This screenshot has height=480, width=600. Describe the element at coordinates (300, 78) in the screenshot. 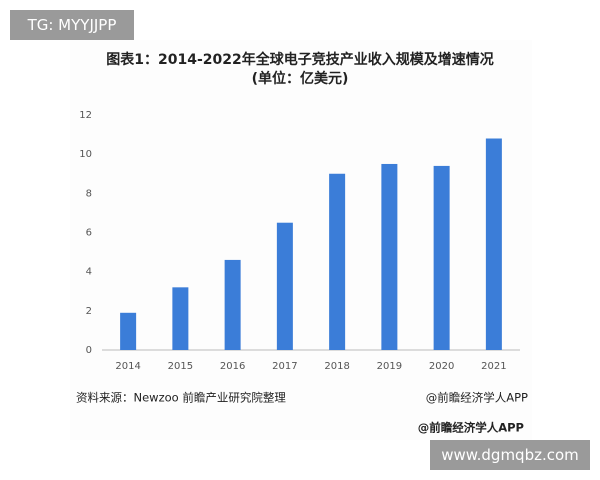

I see `chart-subtitle: (单位：亿美元)` at that location.